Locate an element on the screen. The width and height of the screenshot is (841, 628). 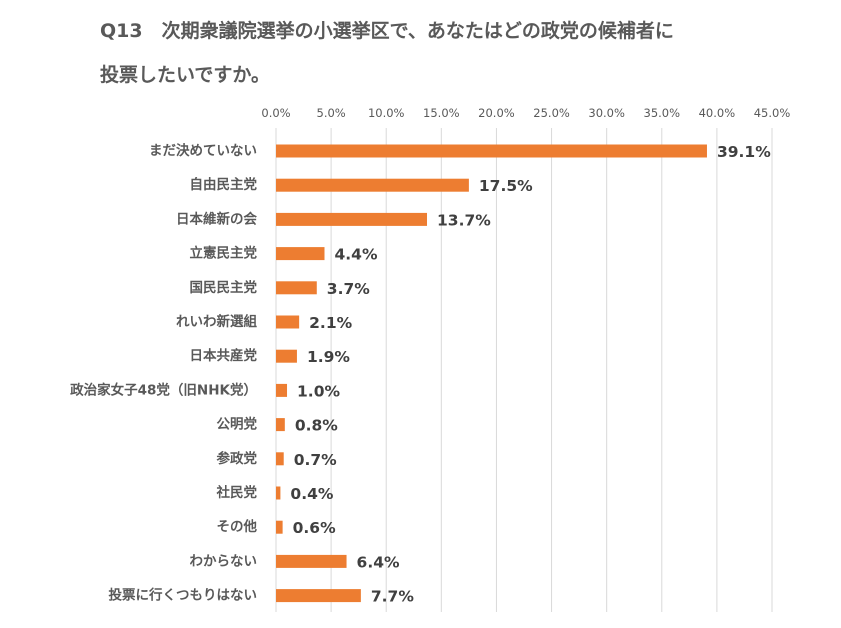
x-tick-label: 10.0% is located at coordinates (386, 113).